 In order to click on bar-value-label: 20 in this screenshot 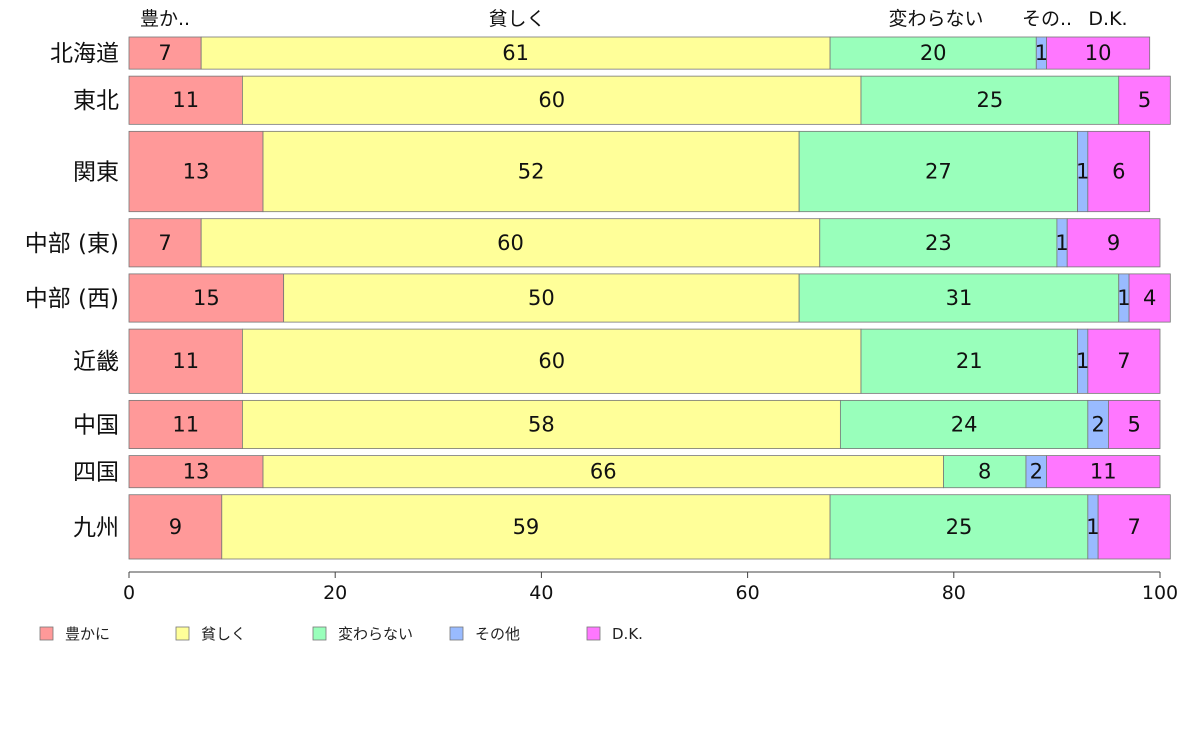, I will do `click(933, 53)`.